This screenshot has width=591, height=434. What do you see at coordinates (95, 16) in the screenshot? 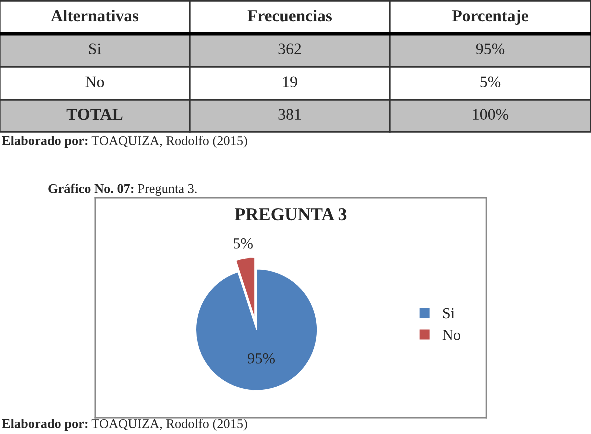
I see `text: Alternativas` at bounding box center [95, 16].